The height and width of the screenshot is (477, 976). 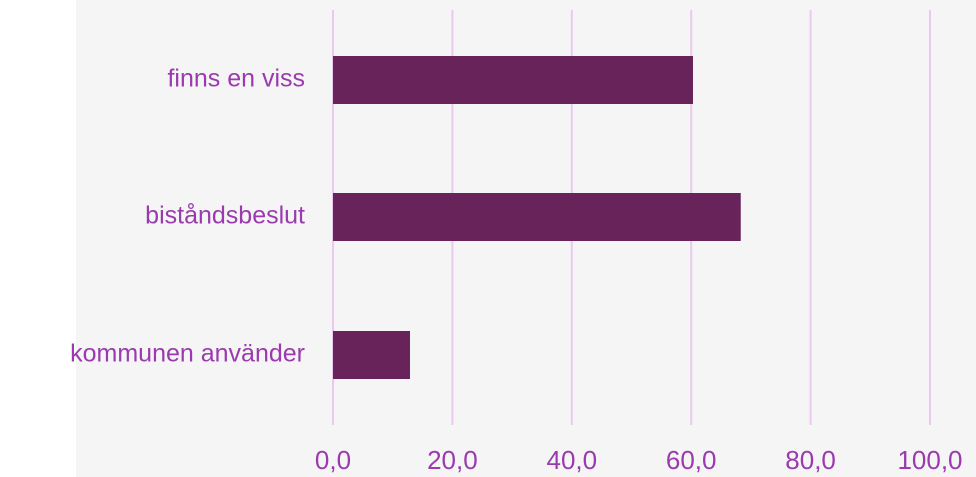 I want to click on x-tick-label: 0,0, so click(x=333, y=460).